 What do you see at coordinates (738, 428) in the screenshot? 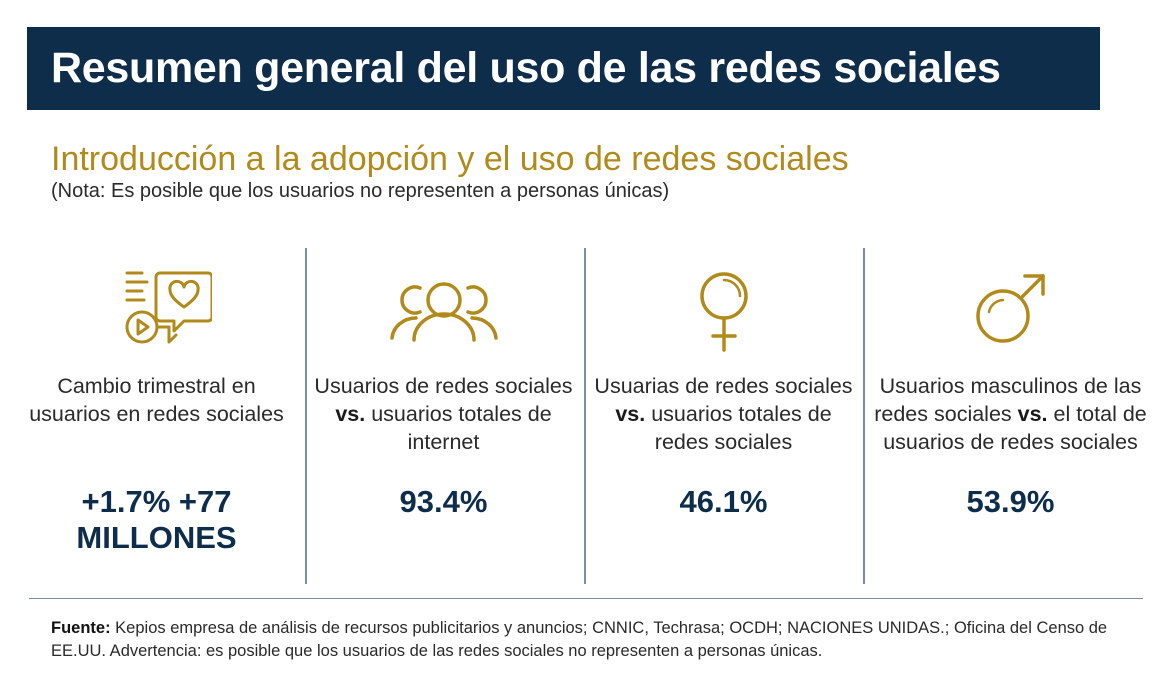
I see `stat-label-text: usuarios totales de redes sociales` at bounding box center [738, 428].